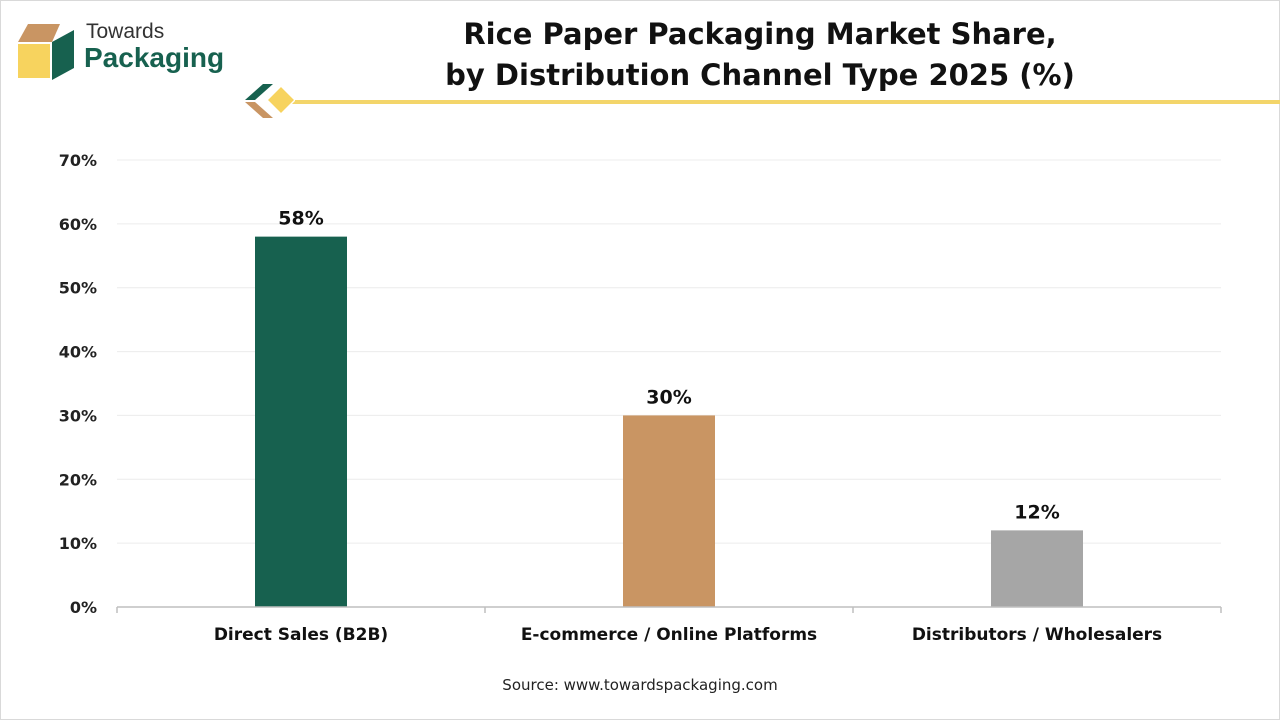 This screenshot has width=1280, height=720. I want to click on source-note: Source: www.towardspackaging.com, so click(640, 685).